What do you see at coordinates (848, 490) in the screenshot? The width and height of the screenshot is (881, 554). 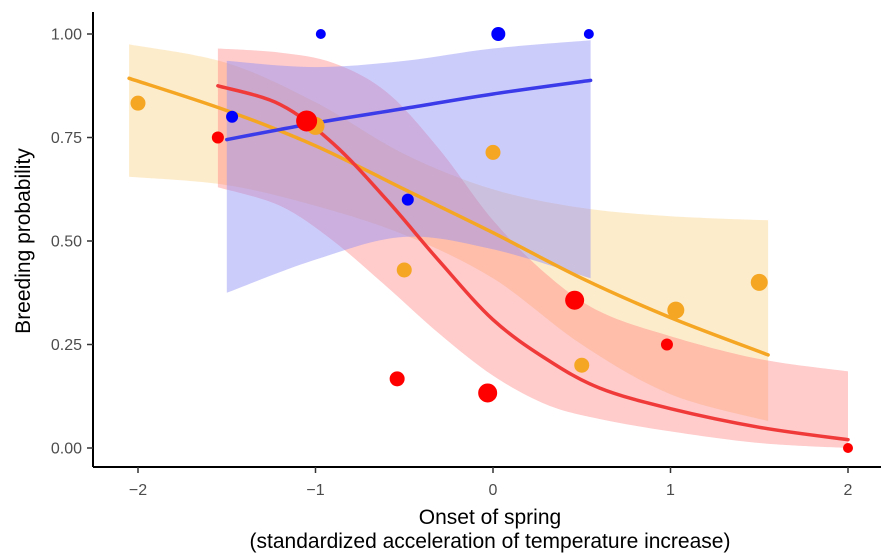 I see `x-tick-label-4: 2` at bounding box center [848, 490].